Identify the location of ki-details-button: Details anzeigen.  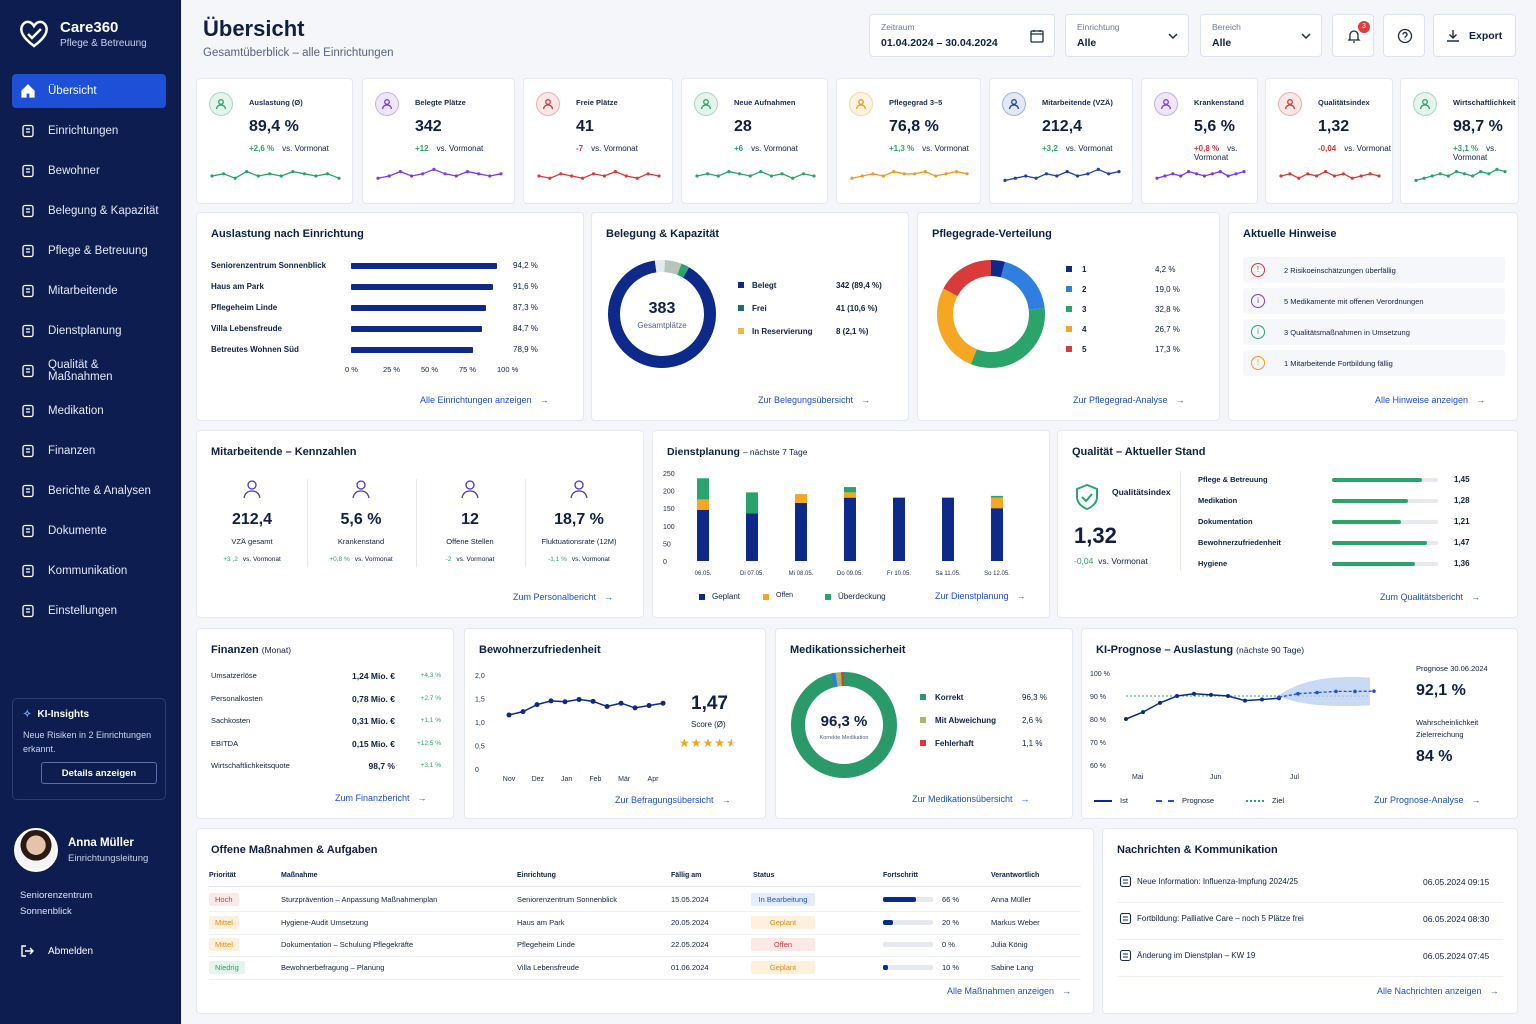
(99, 773).